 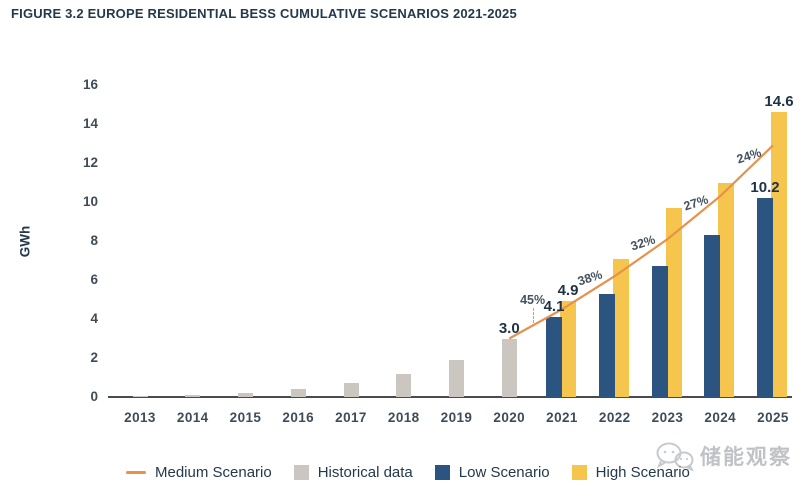 What do you see at coordinates (404, 385) in the screenshot?
I see `bar-historical-2018` at bounding box center [404, 385].